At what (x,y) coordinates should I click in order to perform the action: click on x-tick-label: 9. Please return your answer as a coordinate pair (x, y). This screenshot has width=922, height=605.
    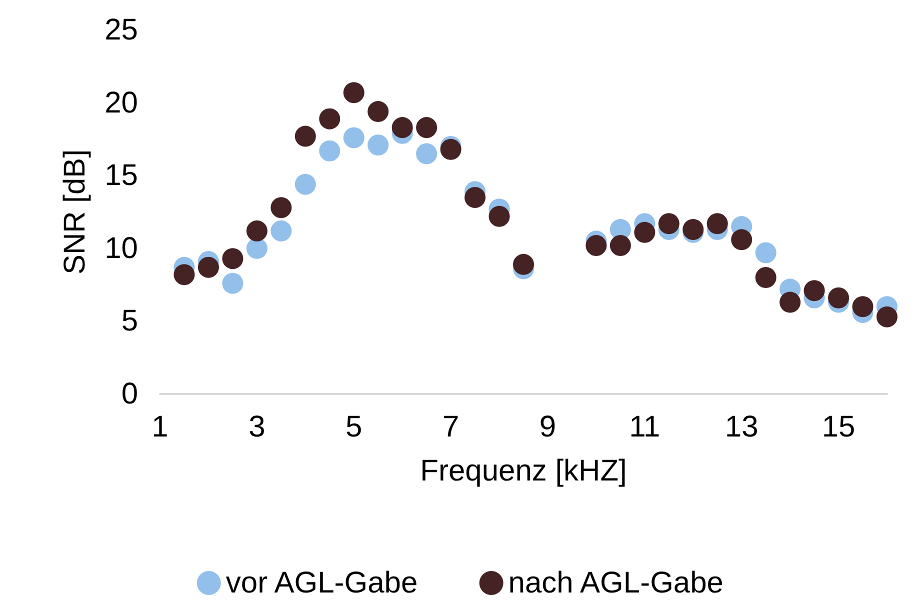
    Looking at the image, I should click on (547, 427).